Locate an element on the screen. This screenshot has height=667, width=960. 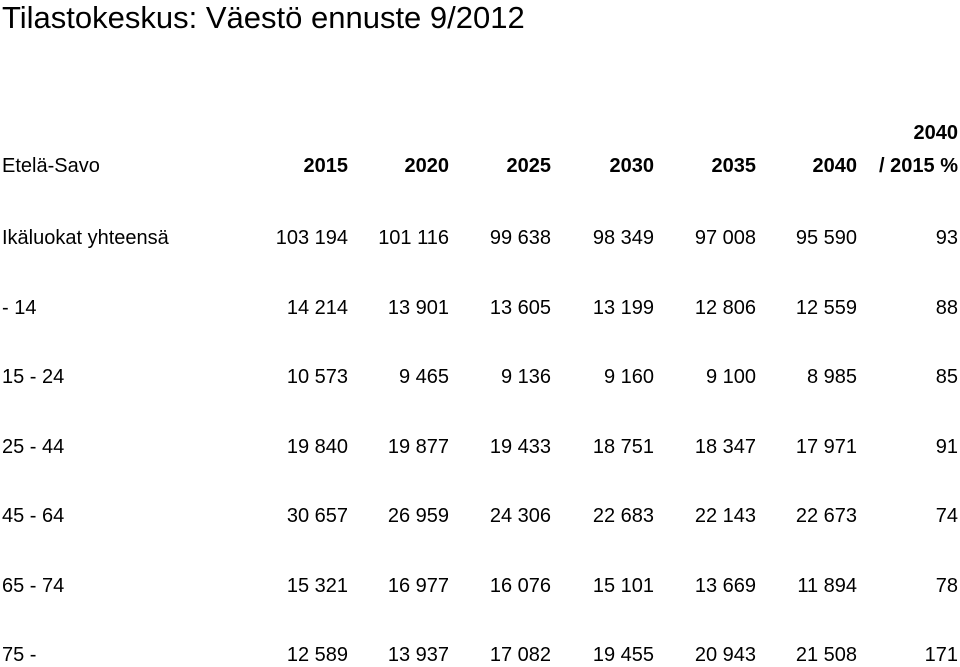
table-cell: 13 199 is located at coordinates (623, 307).